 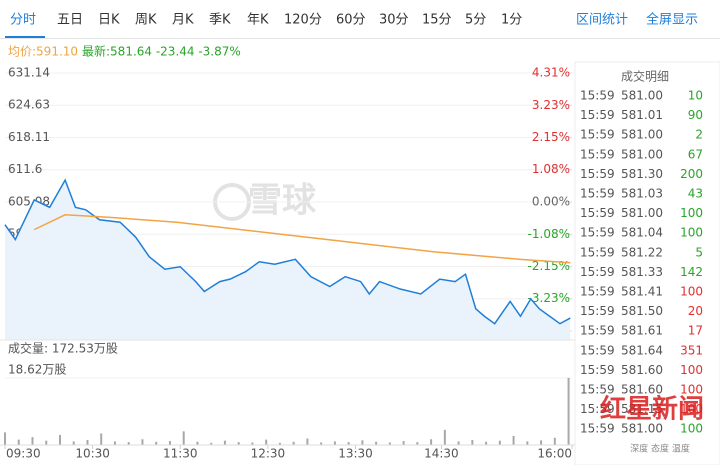 What do you see at coordinates (183, 20) in the screenshot?
I see `tab: 月K` at bounding box center [183, 20].